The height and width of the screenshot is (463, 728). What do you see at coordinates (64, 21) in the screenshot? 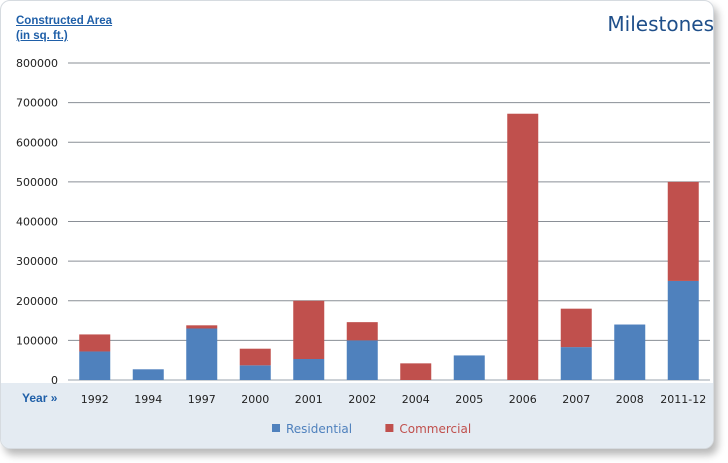
I see `y-axis-title-line1: Constructed Area` at bounding box center [64, 21].